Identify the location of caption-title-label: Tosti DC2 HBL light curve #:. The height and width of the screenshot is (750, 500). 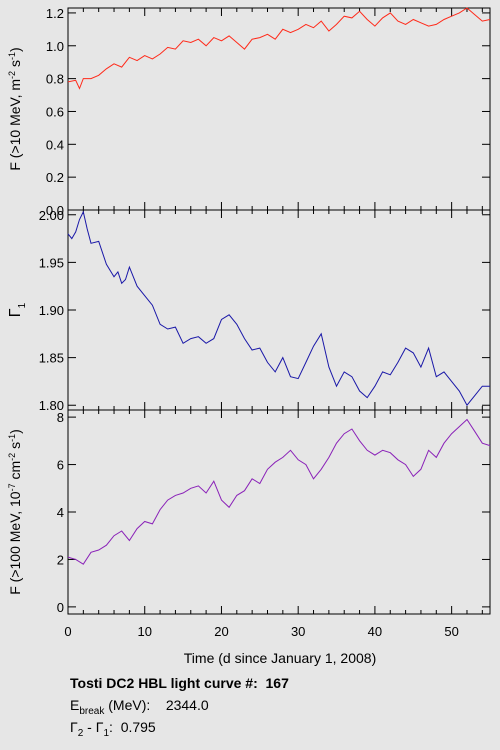
(164, 683).